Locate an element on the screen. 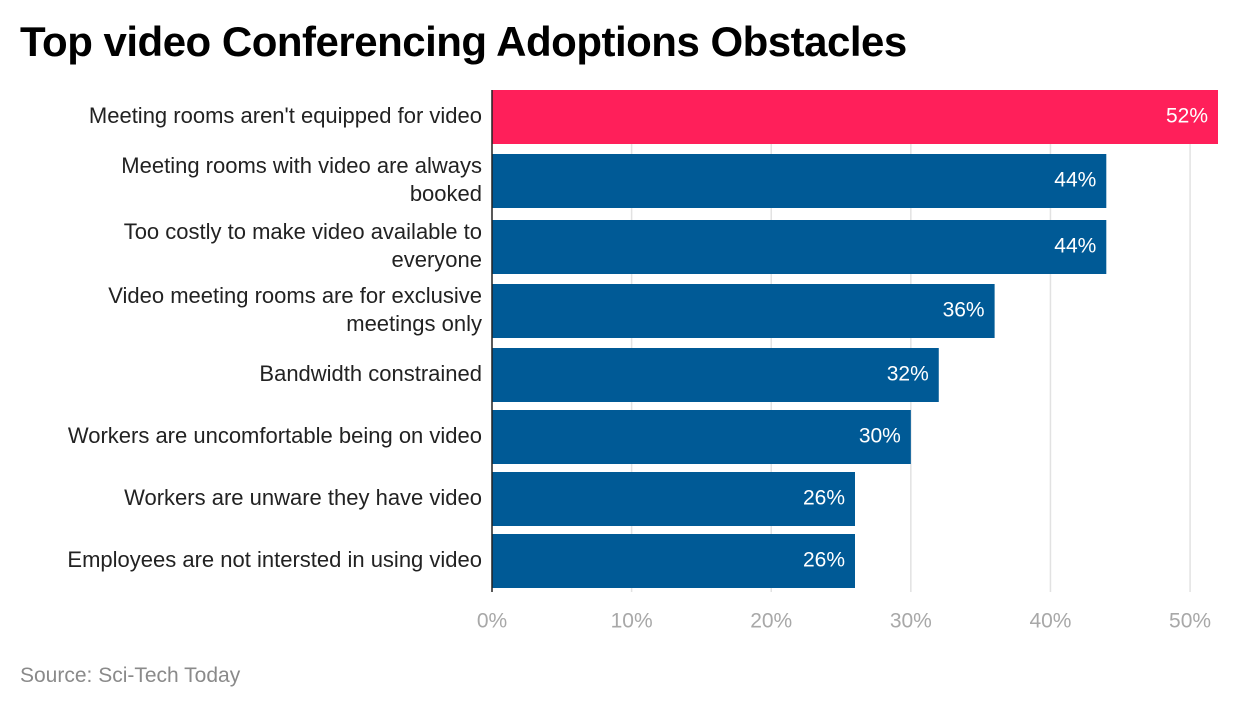 The image size is (1240, 712). x-axis-tick-labels: 0% 10% 20% 30% 40% 50% is located at coordinates (844, 621).